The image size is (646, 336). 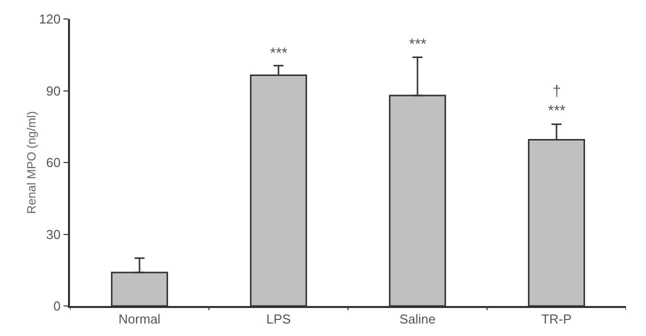 I want to click on y-tick-label: 90, so click(x=53, y=90).